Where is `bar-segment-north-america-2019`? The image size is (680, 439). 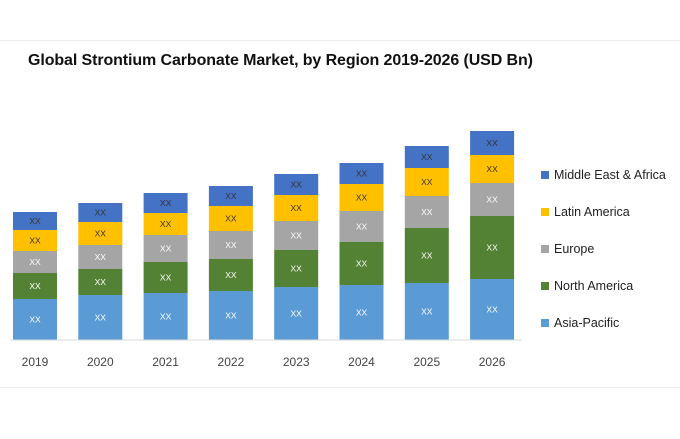
bar-segment-north-america-2019 is located at coordinates (35, 286).